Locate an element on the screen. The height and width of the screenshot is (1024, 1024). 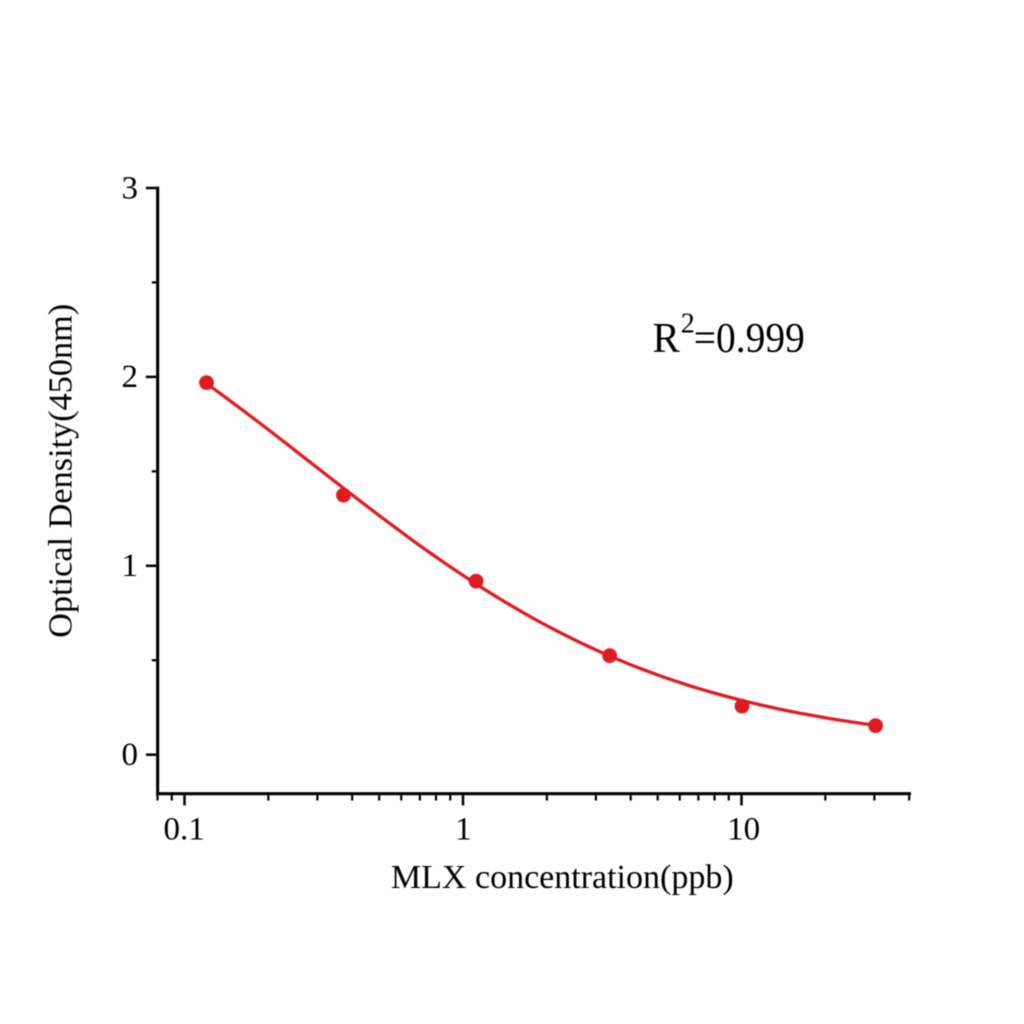
svg-text: Optical Density(450nm) is located at coordinates (61, 471).